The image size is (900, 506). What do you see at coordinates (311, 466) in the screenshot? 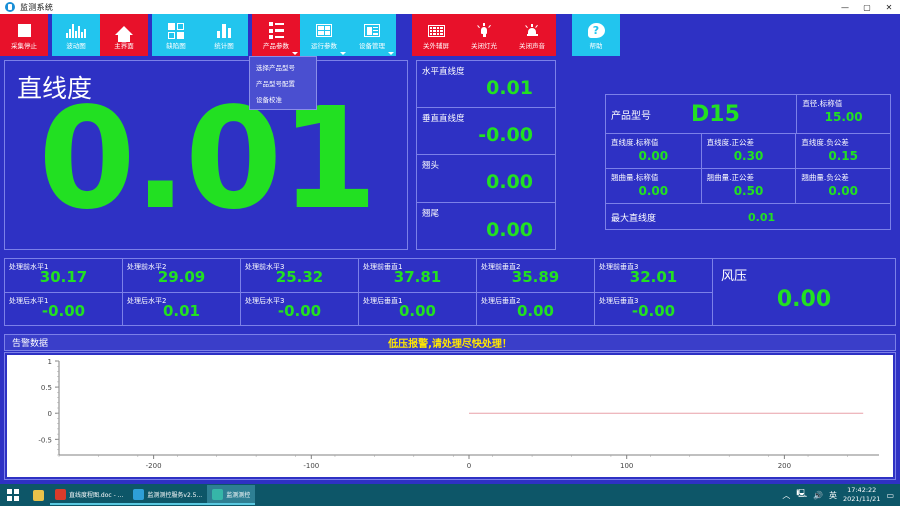
I see `svg-text: -100` at bounding box center [311, 466].